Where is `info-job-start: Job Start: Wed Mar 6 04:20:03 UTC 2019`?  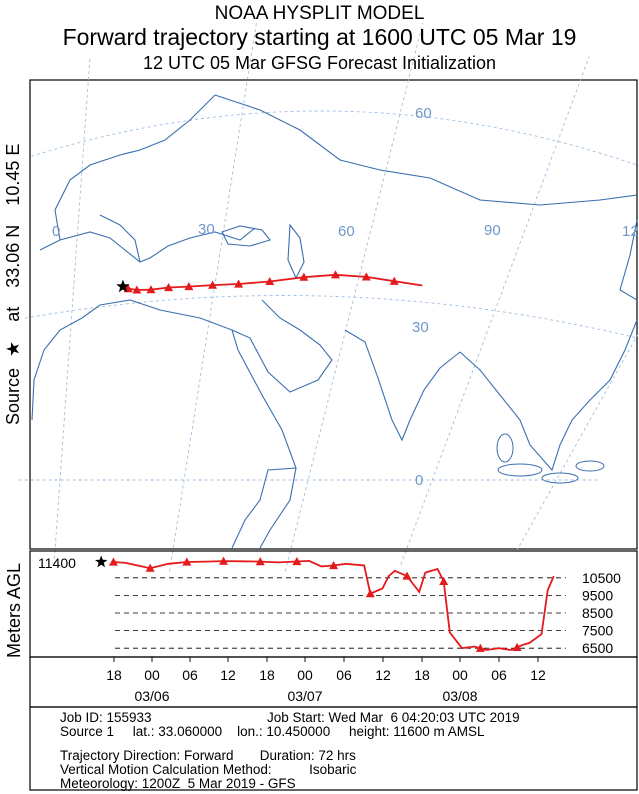
info-job-start: Job Start: Wed Mar 6 04:20:03 UTC 2019 is located at coordinates (393, 717).